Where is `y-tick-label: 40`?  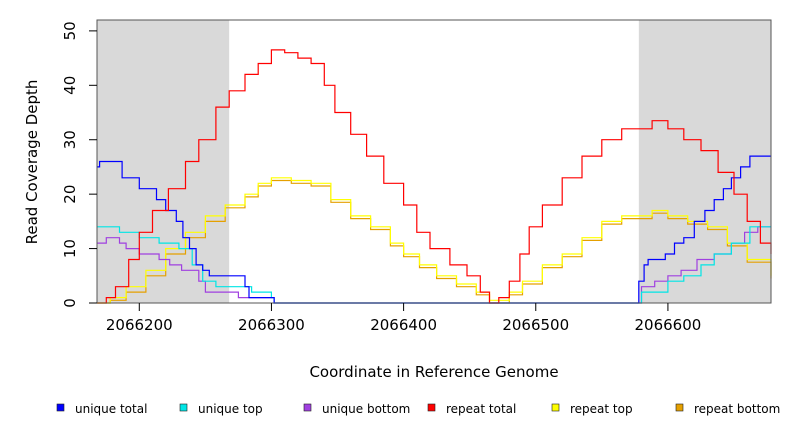
y-tick-label: 40 is located at coordinates (70, 85).